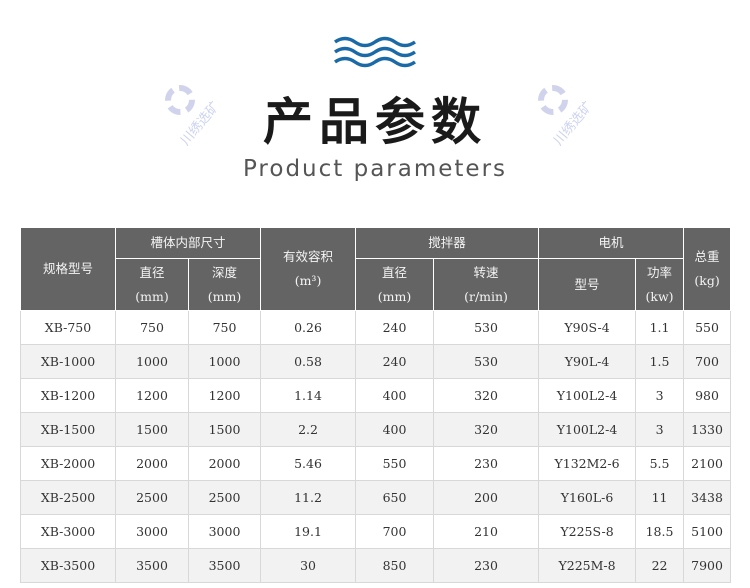 The height and width of the screenshot is (588, 750). What do you see at coordinates (308, 497) in the screenshot?
I see `table-cell: 11.2` at bounding box center [308, 497].